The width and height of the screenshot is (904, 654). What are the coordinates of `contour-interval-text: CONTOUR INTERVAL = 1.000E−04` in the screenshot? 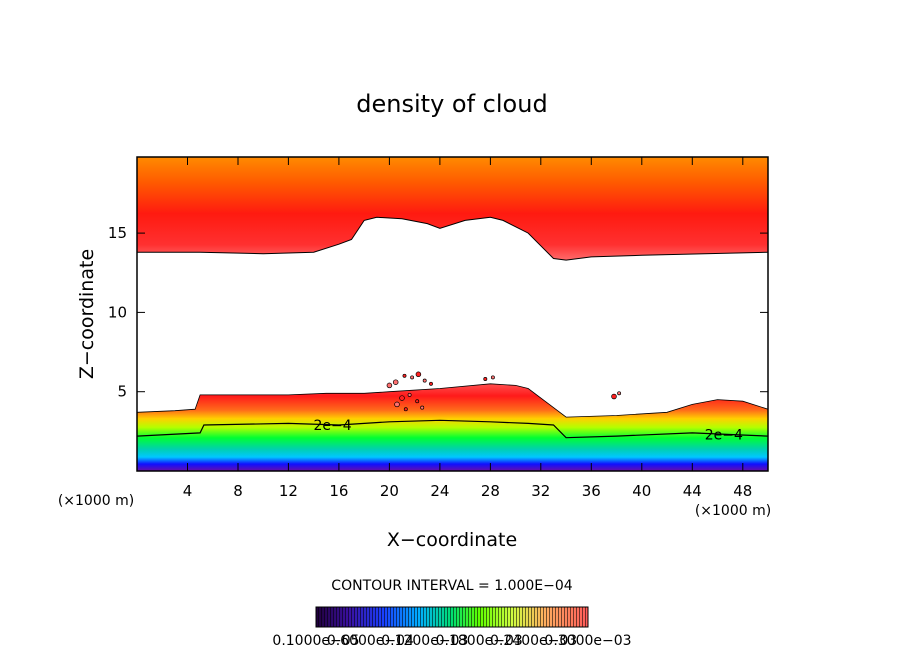 It's located at (451, 586).